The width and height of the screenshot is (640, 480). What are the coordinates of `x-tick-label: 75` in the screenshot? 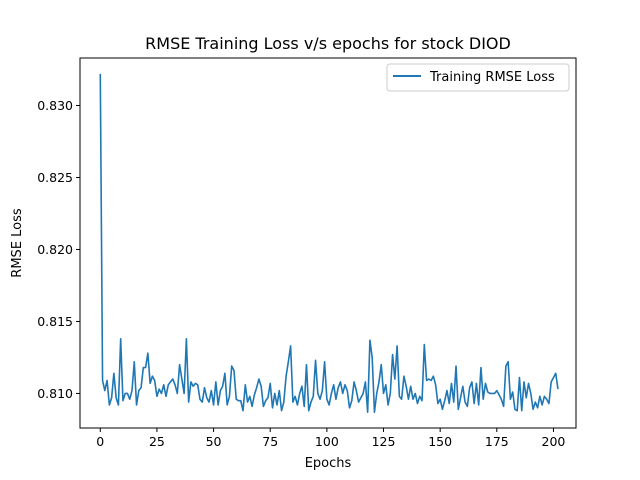 It's located at (270, 441).